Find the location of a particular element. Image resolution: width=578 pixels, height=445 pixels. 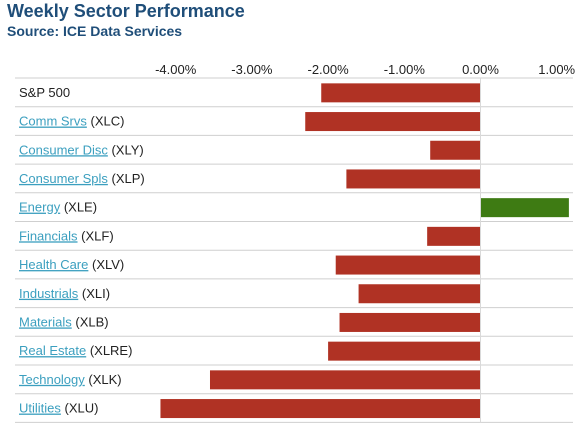

ticker-label: (XLK) is located at coordinates (103, 379).